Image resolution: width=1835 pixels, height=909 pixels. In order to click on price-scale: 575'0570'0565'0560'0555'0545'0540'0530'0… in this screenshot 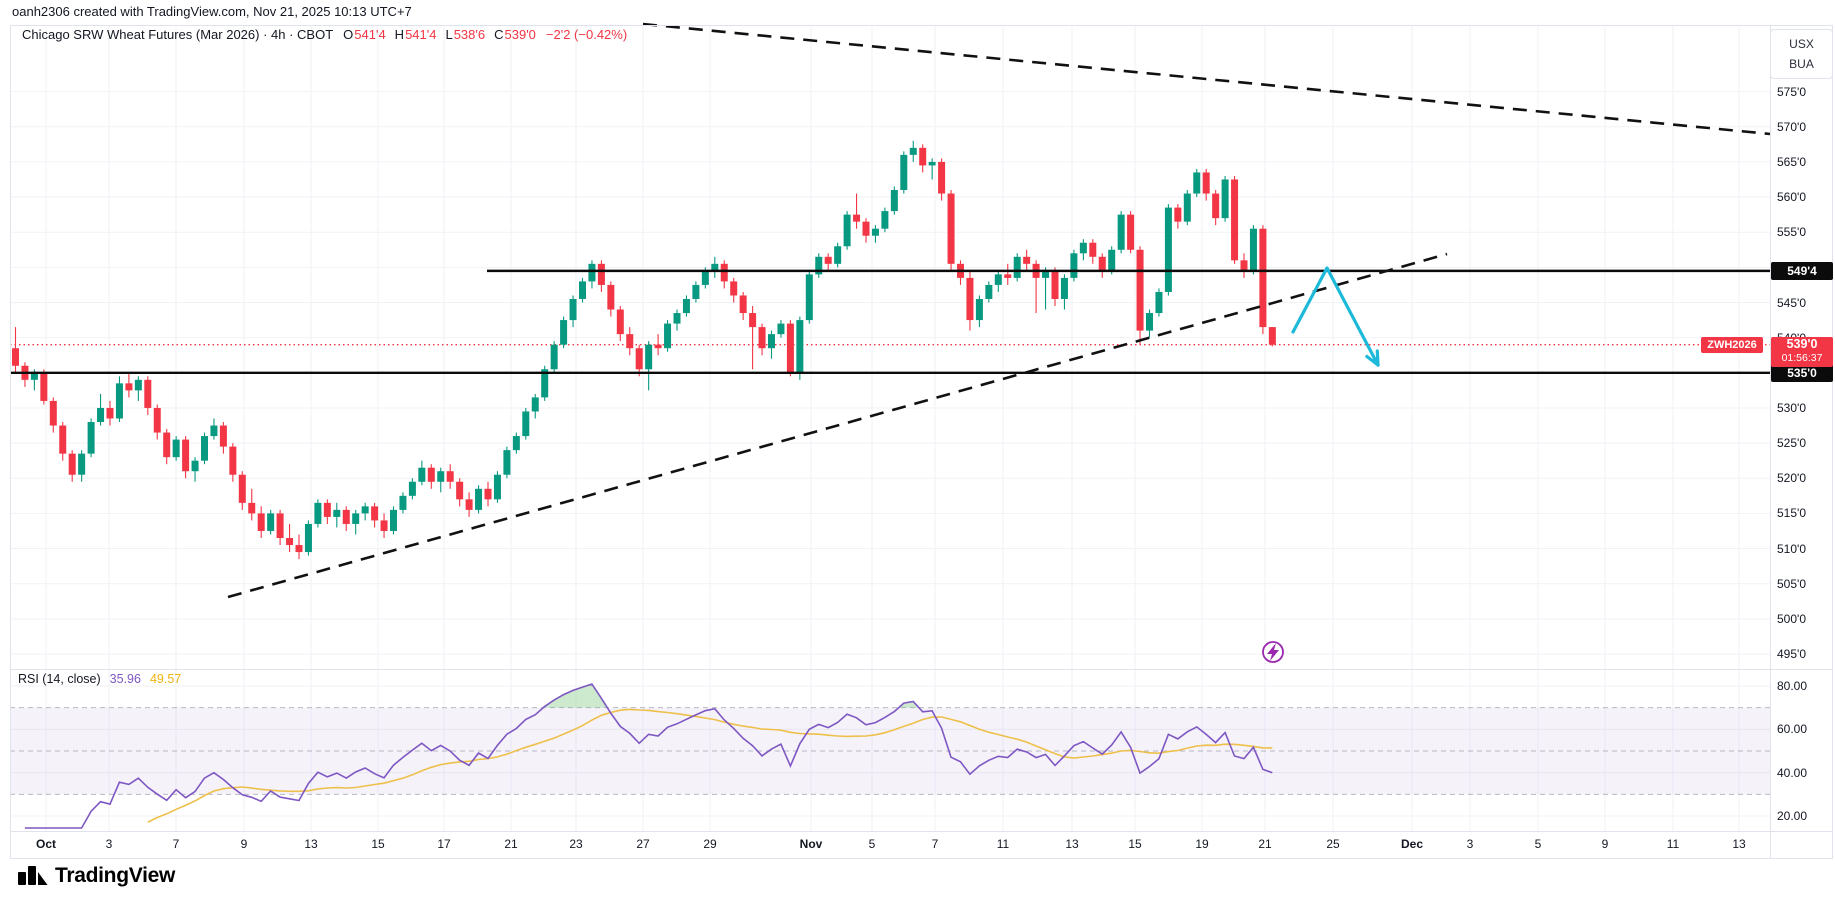, I will do `click(1802, 428)`.